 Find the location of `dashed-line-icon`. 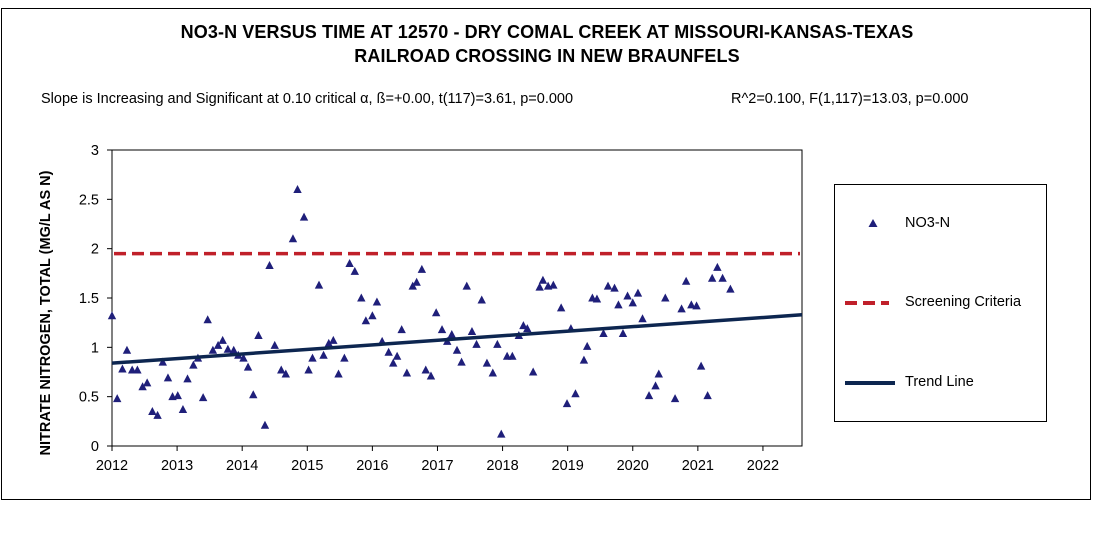

dashed-line-icon is located at coordinates (867, 303).